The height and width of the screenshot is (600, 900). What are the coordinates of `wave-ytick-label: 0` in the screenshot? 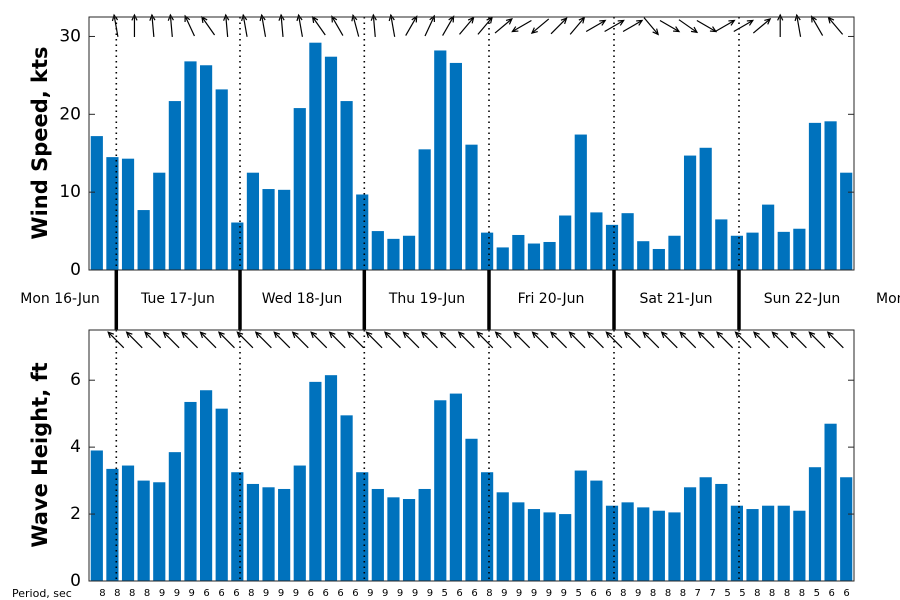 It's located at (75, 581).